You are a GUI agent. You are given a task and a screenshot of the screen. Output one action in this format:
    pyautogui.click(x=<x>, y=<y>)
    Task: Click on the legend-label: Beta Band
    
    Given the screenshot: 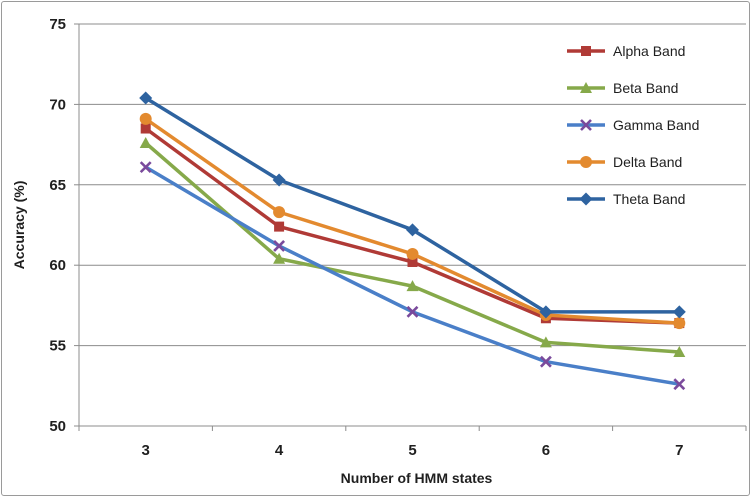 What is the action you would take?
    pyautogui.click(x=645, y=88)
    